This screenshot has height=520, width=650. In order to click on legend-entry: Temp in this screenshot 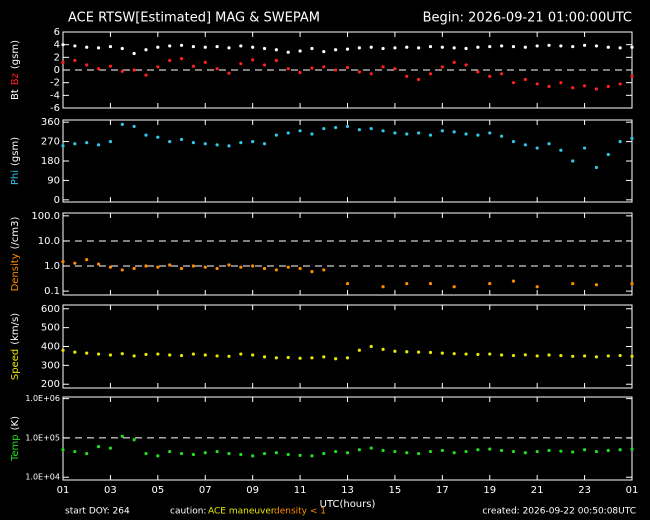, I will do `click(15, 448)`.